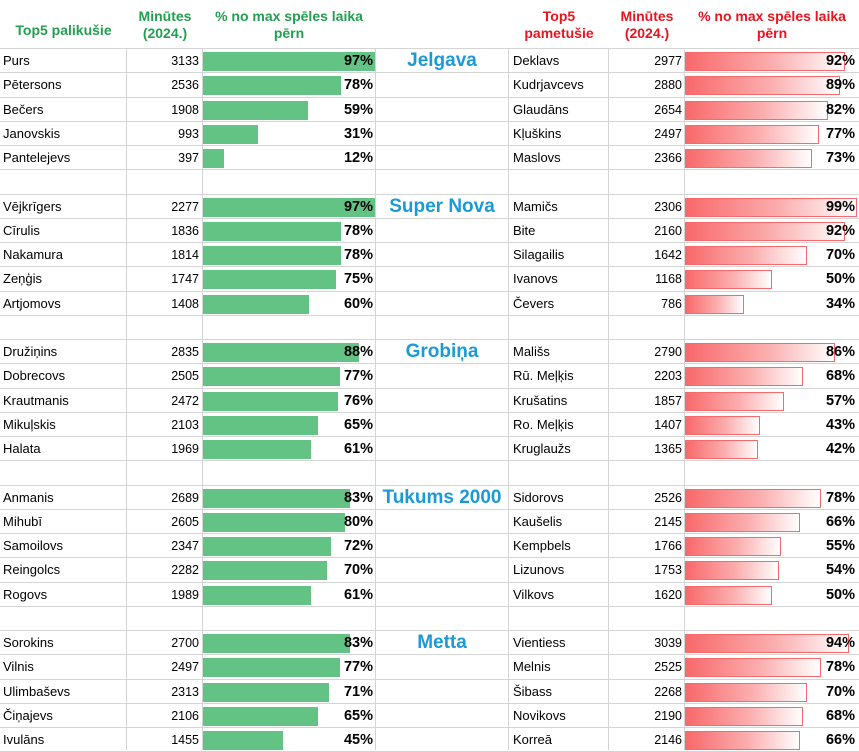  I want to click on left-pct-value: 43%, so click(840, 424).